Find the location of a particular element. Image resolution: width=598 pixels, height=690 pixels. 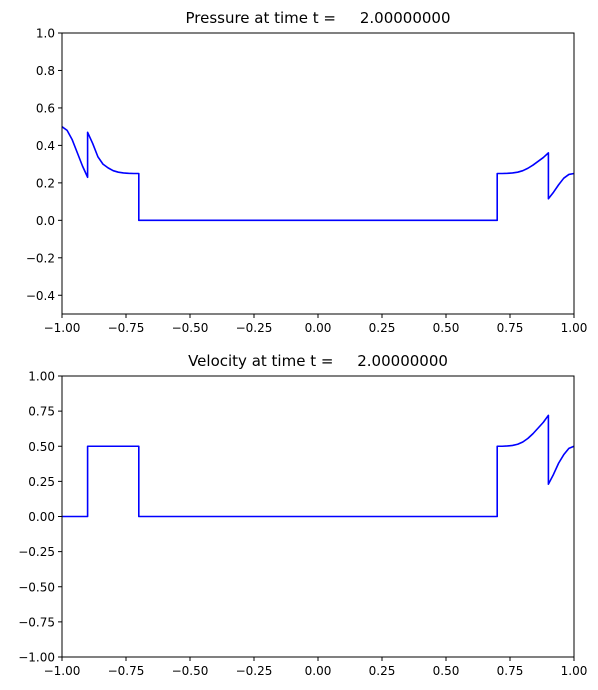

velocity-y-tick-label: 0.25 is located at coordinates (41, 482).